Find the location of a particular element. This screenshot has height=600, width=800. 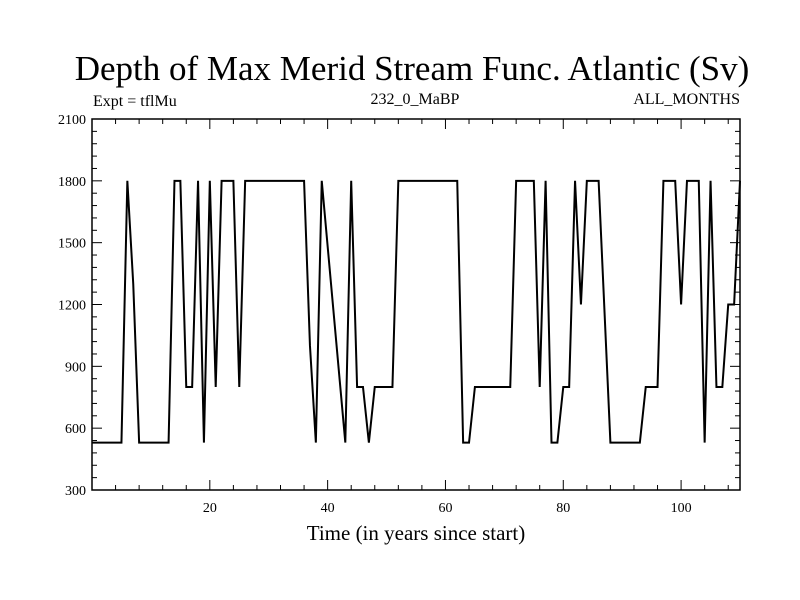

y-tick-label: 1800 is located at coordinates (72, 182).